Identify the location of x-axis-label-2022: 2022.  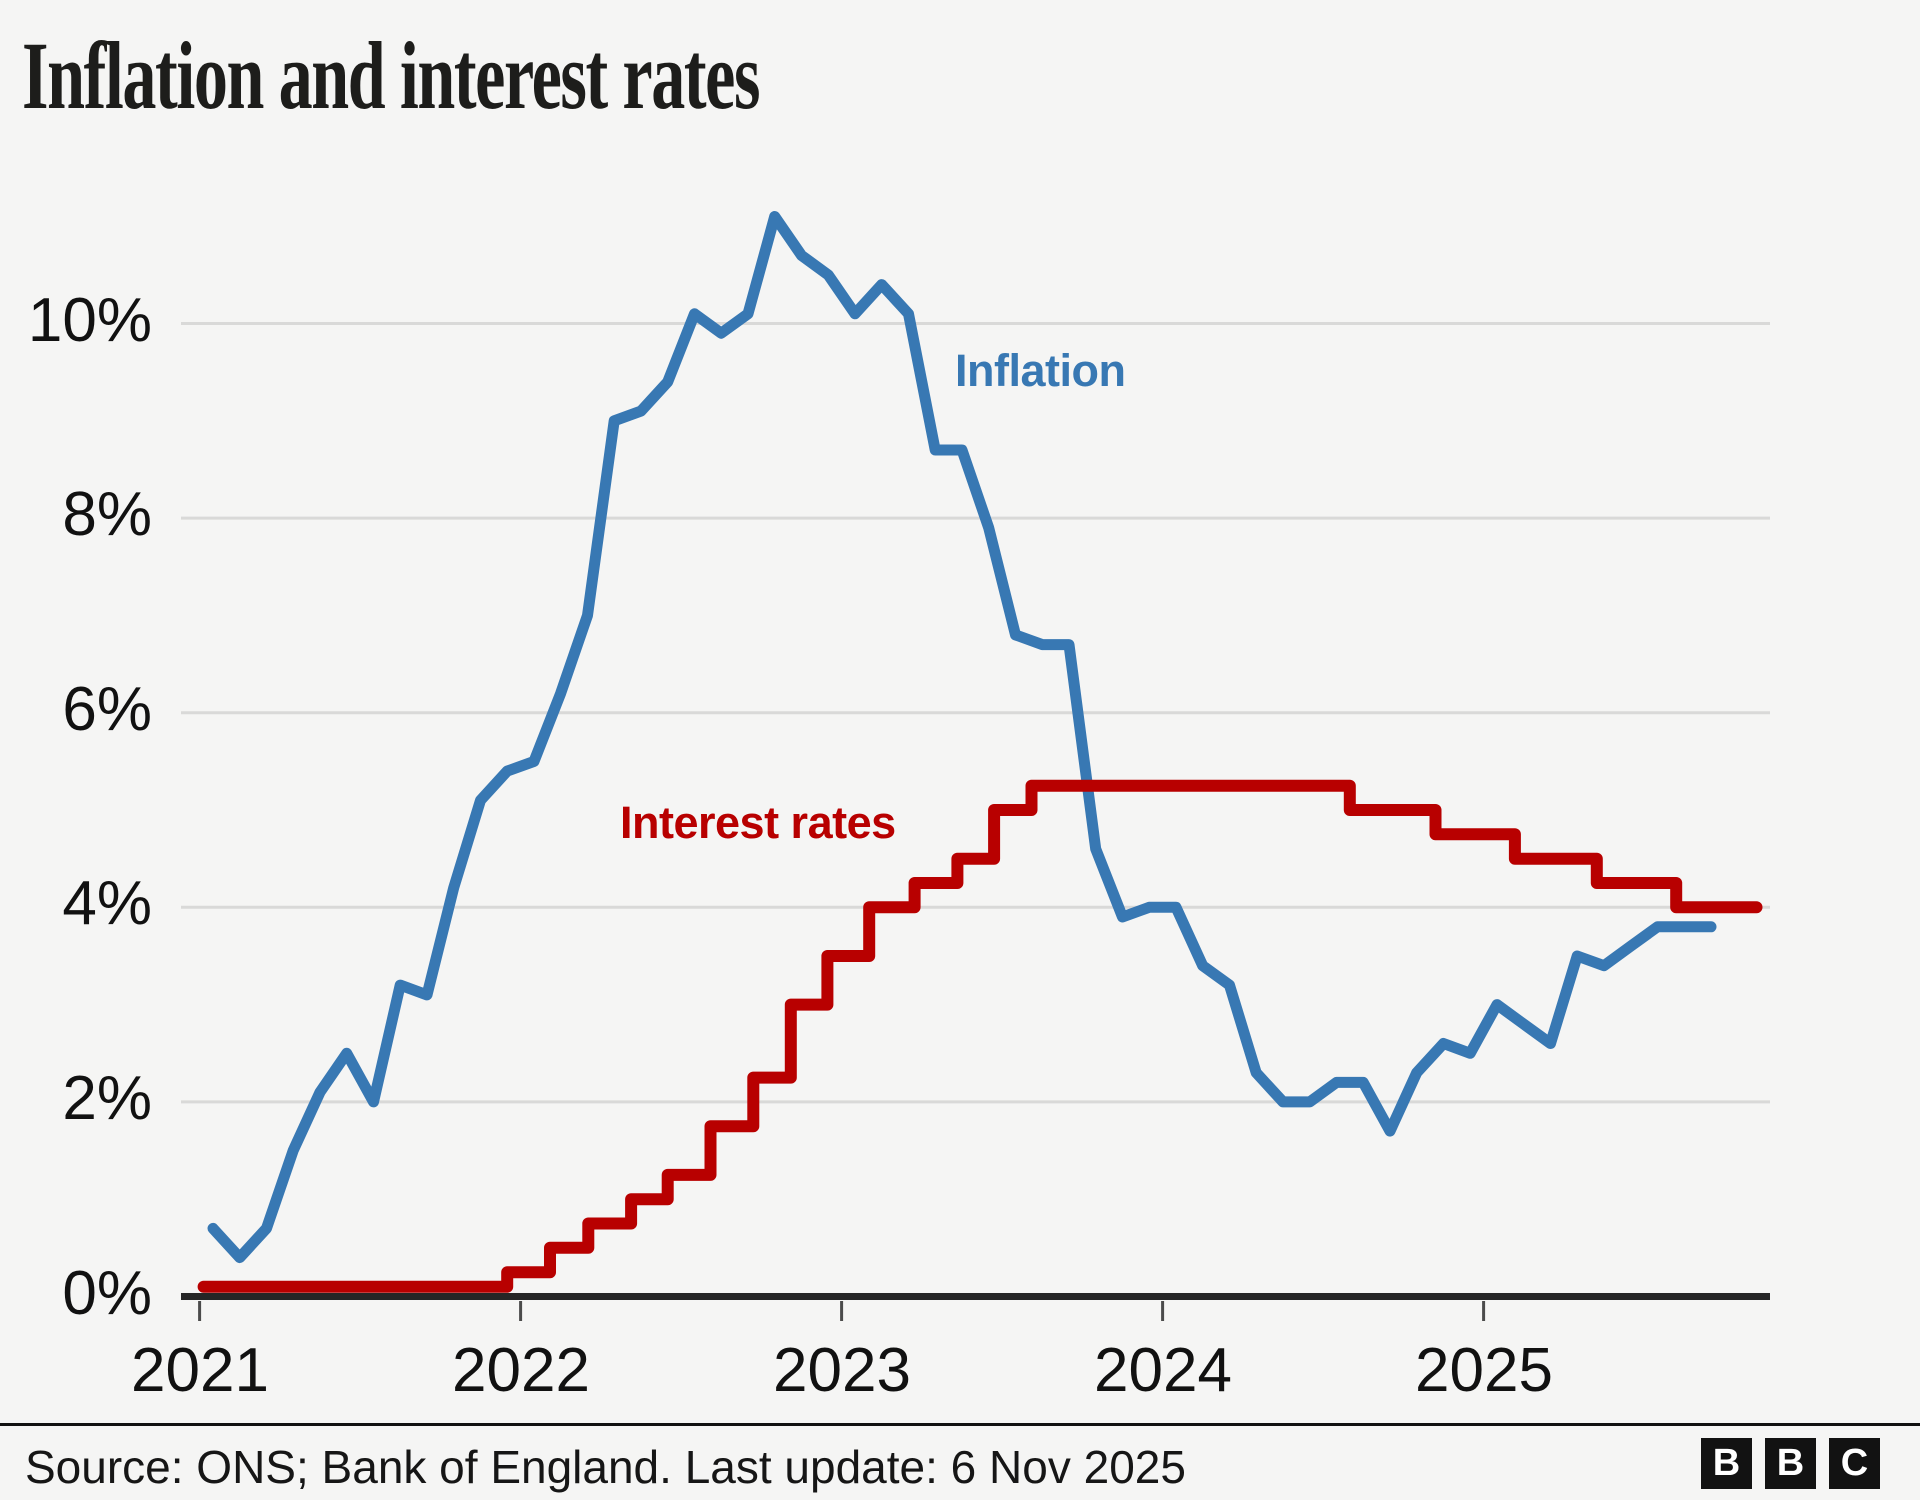
(521, 1370).